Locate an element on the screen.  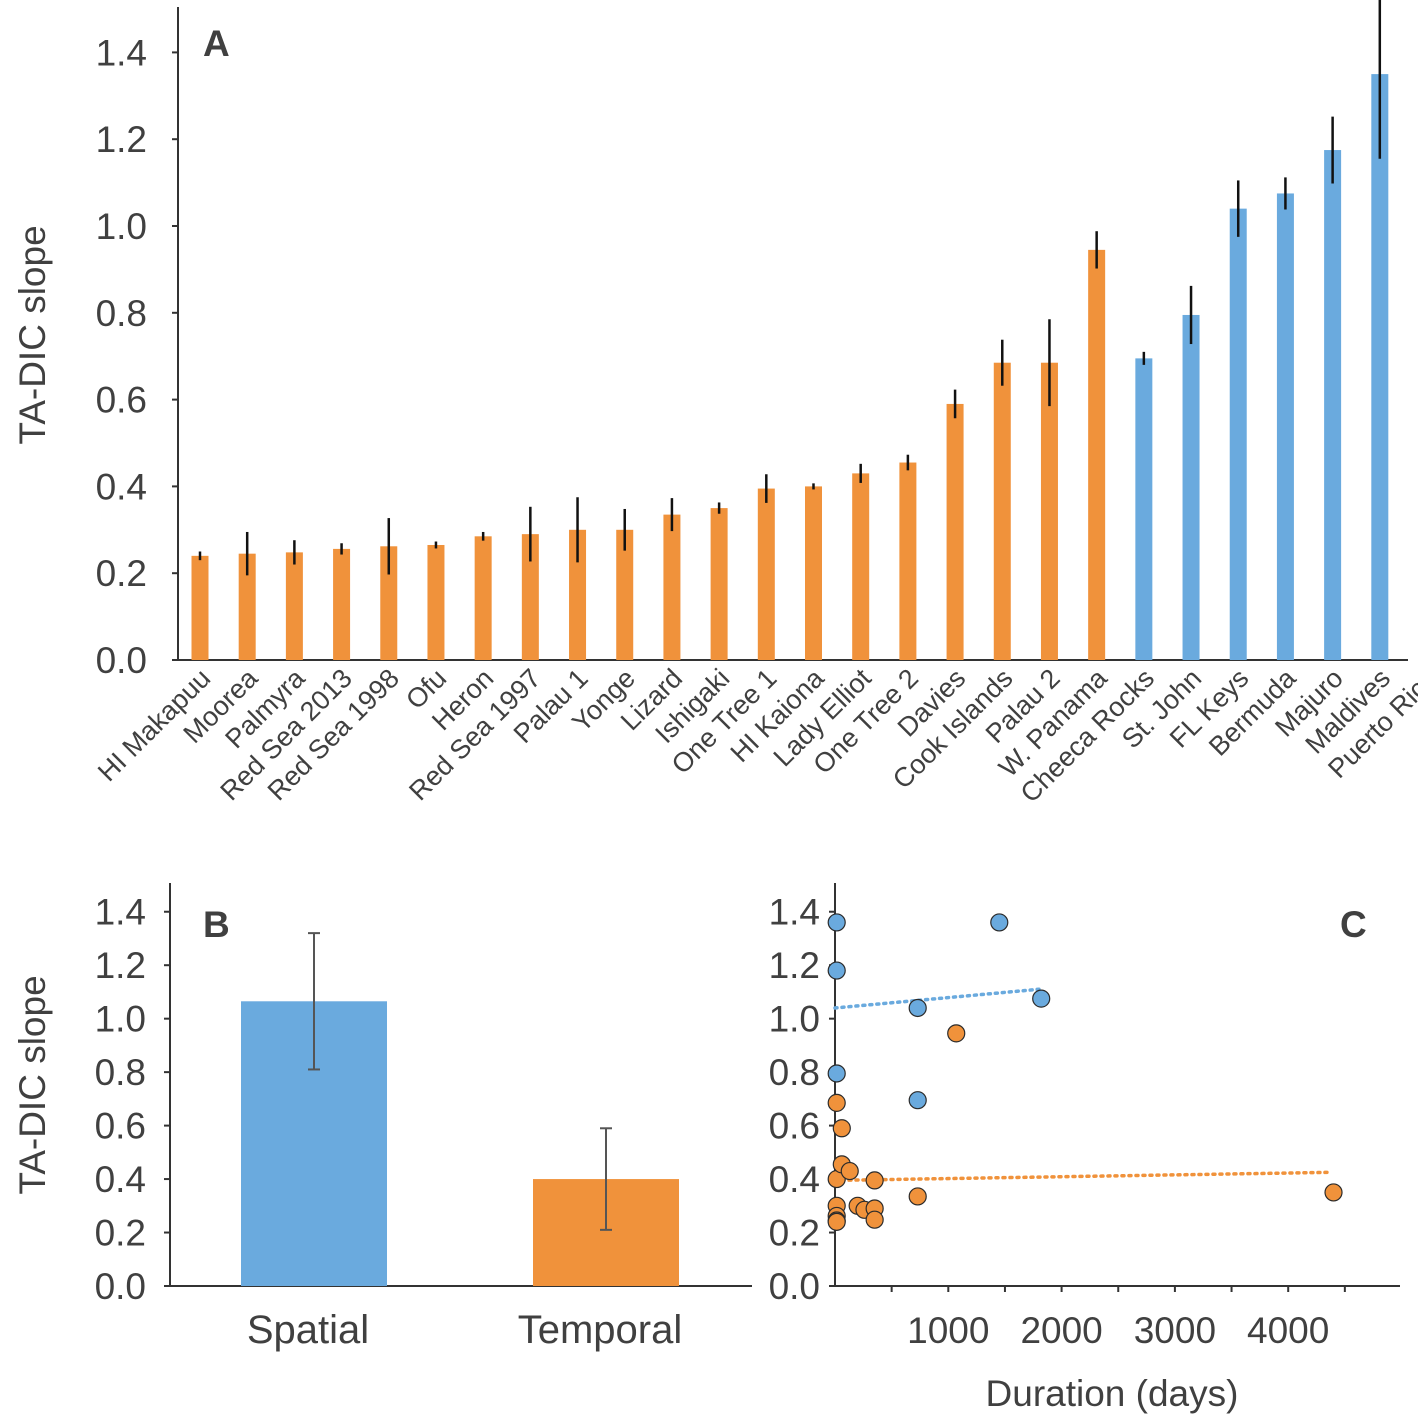
panel-b-y-tick-label: 0.6 is located at coordinates (120, 1126).